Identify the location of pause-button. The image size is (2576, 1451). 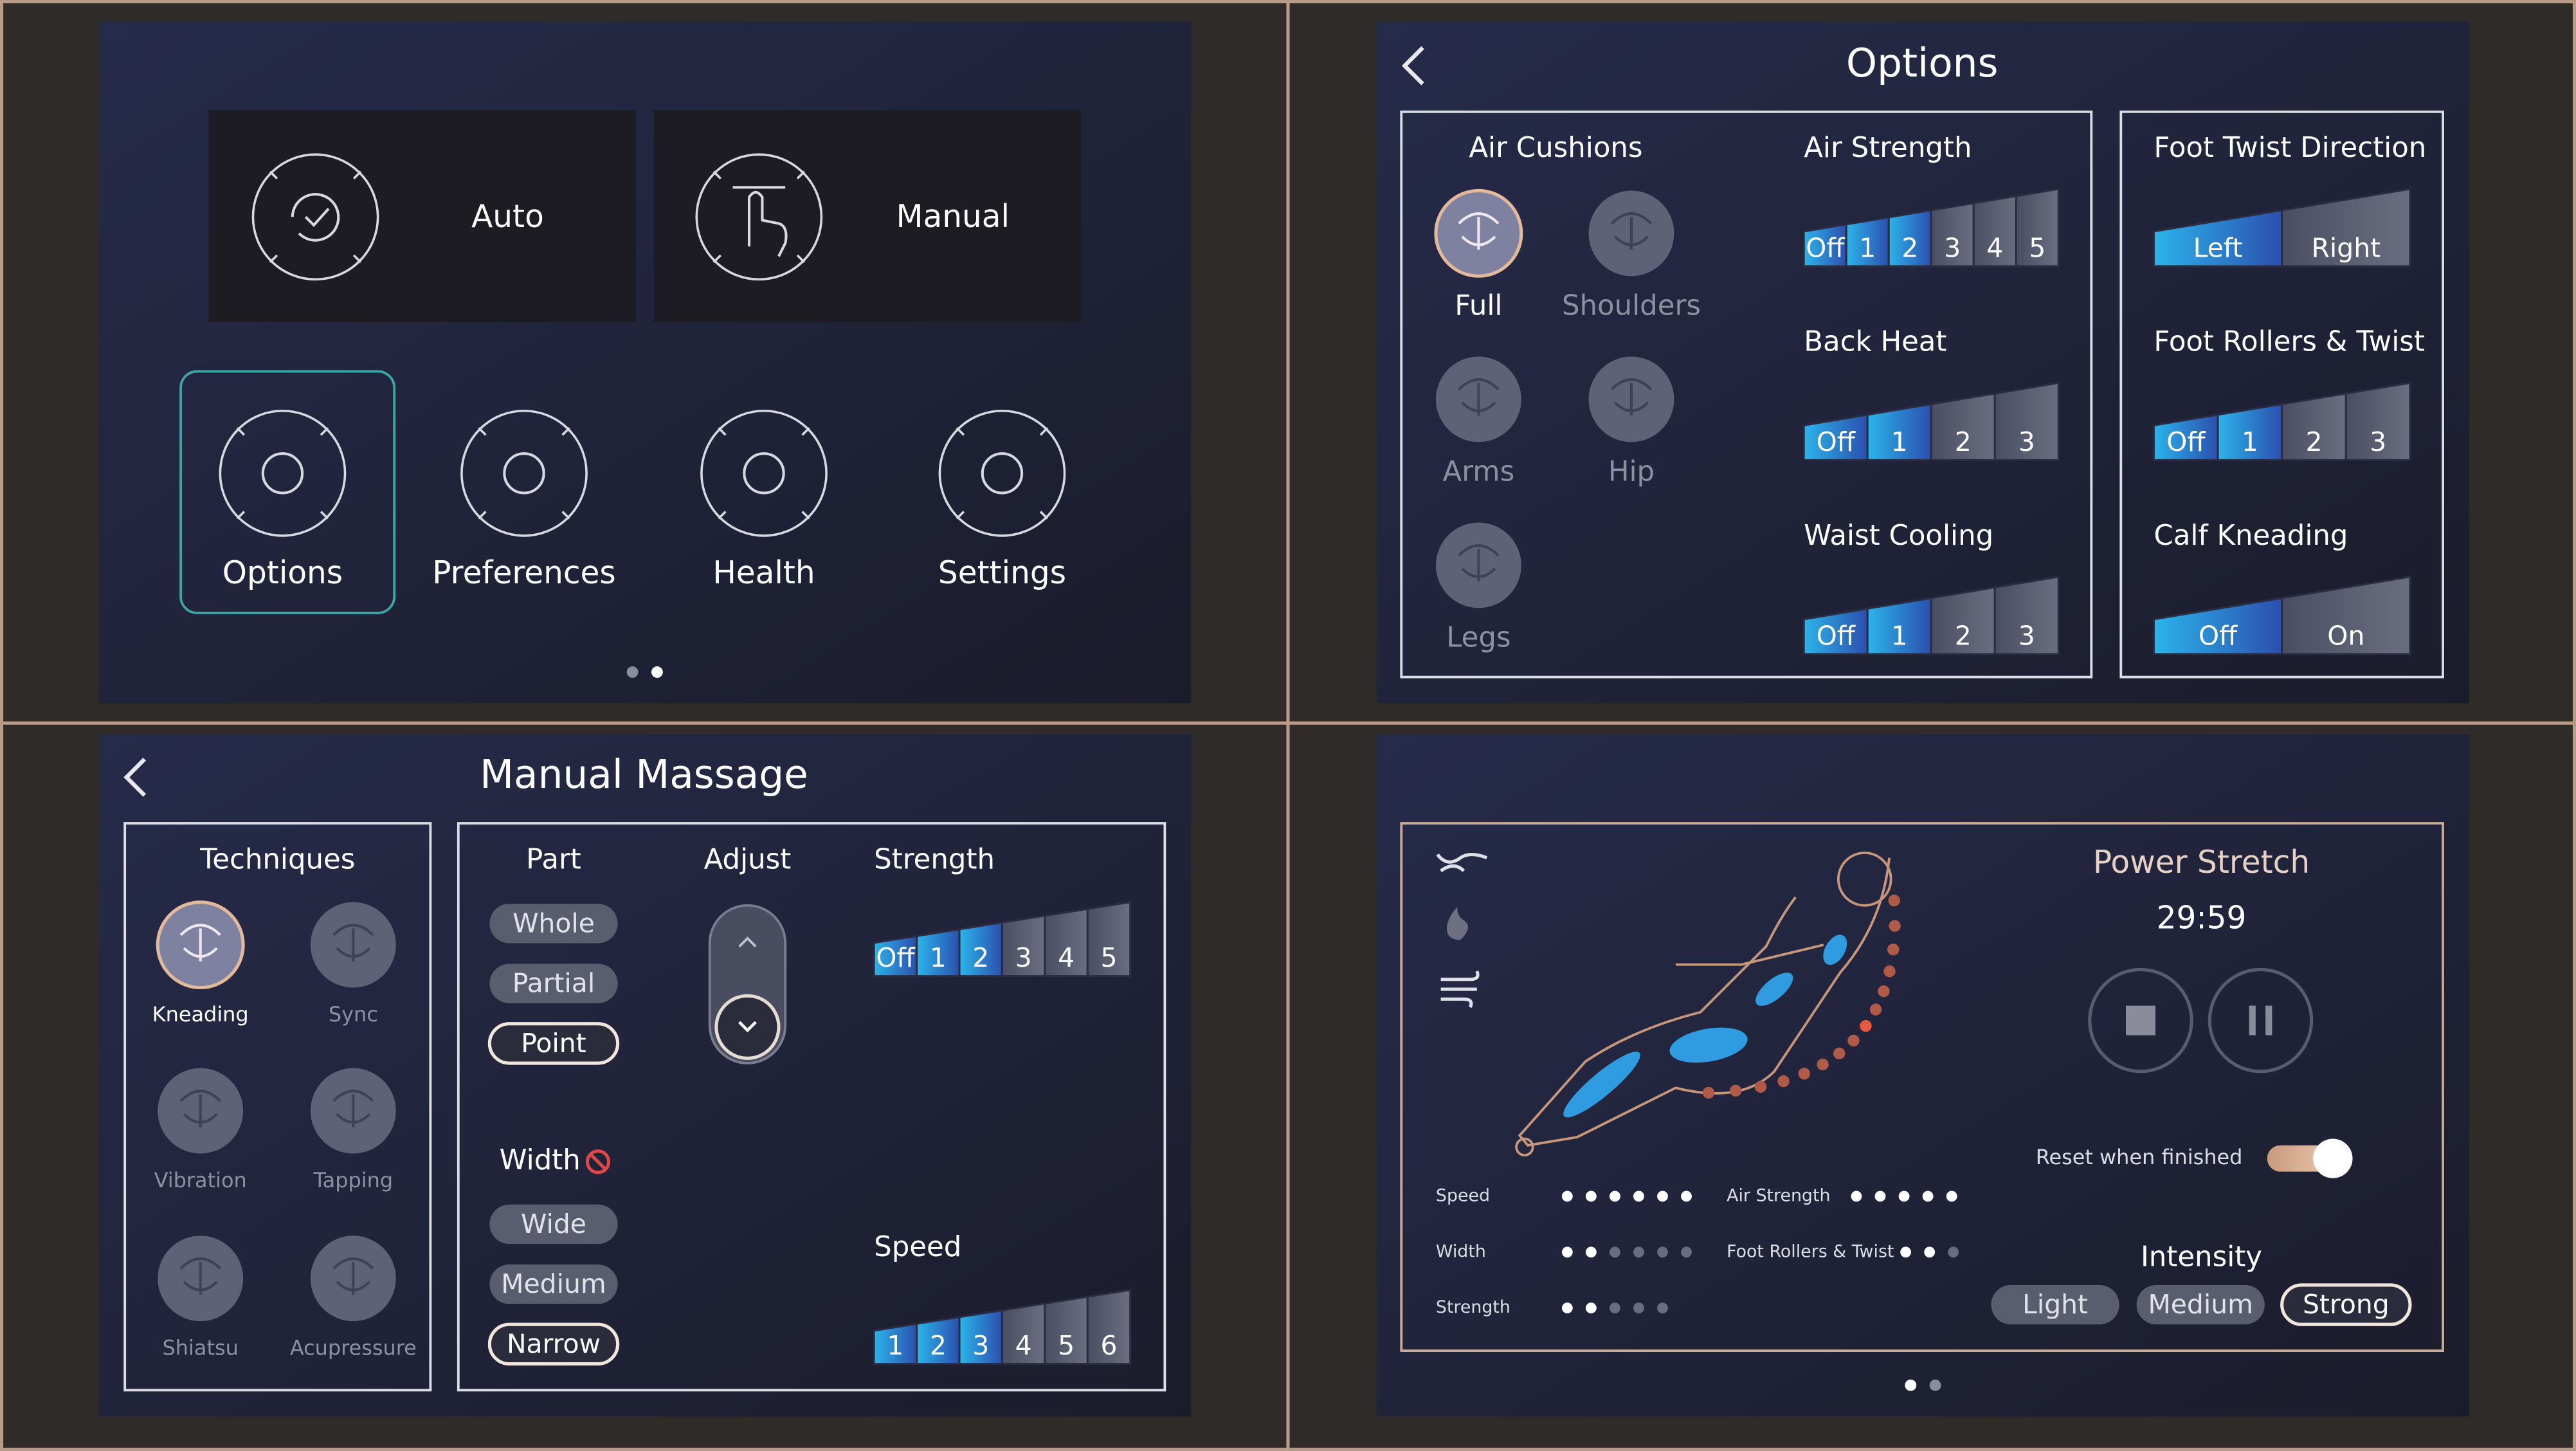
(2261, 1020).